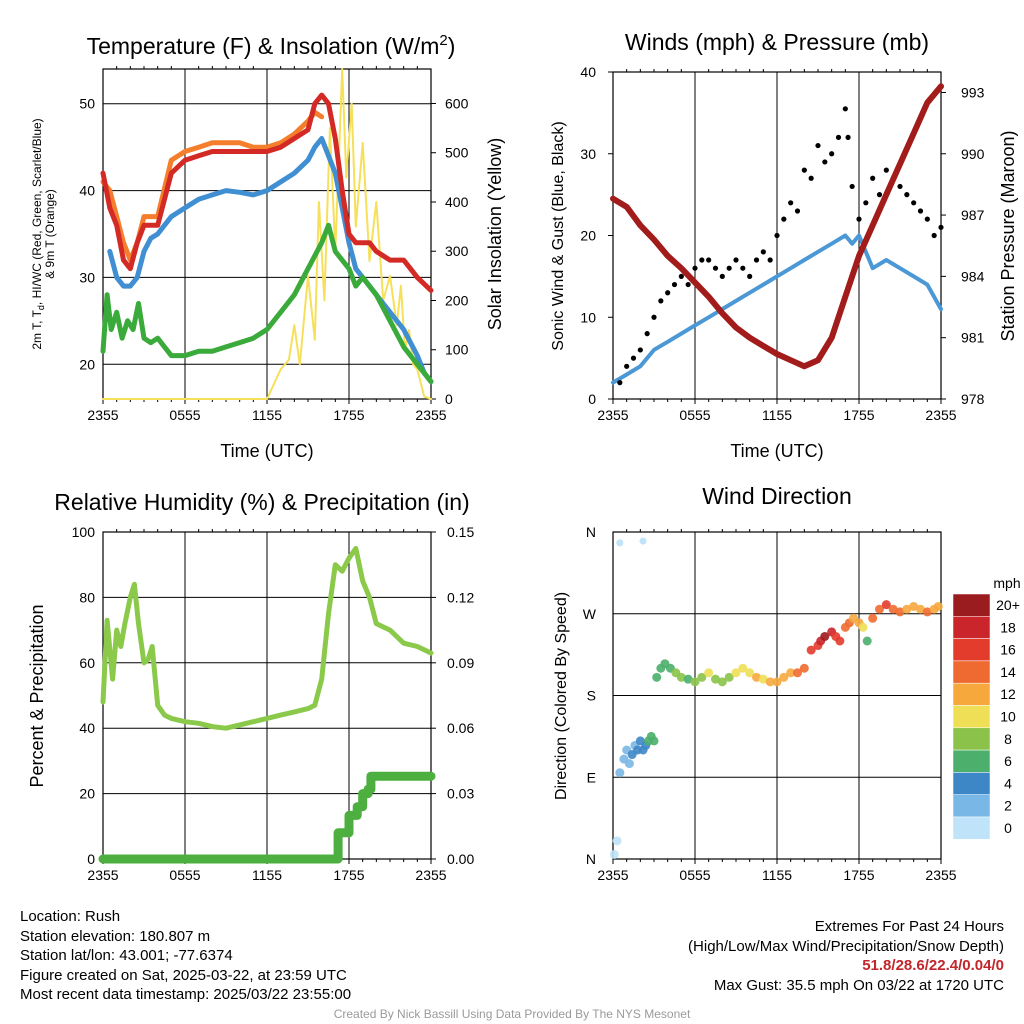 The width and height of the screenshot is (1024, 1024). What do you see at coordinates (267, 234) in the screenshot?
I see `series-insolation` at bounding box center [267, 234].